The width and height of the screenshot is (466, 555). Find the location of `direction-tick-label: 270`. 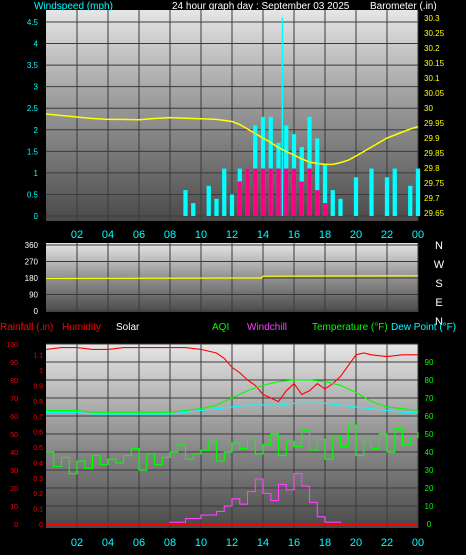

direction-tick-label: 270 is located at coordinates (32, 262).